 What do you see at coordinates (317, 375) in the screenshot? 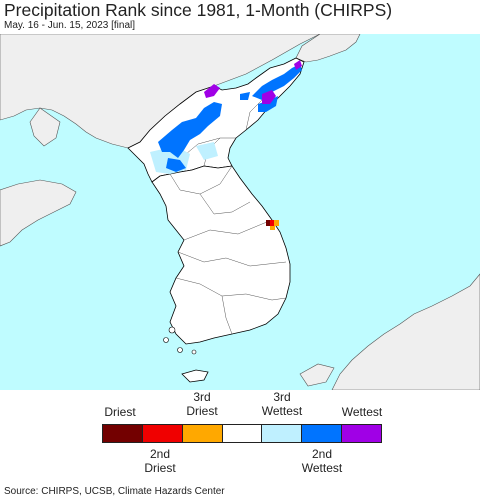
I see `japan-island` at bounding box center [317, 375].